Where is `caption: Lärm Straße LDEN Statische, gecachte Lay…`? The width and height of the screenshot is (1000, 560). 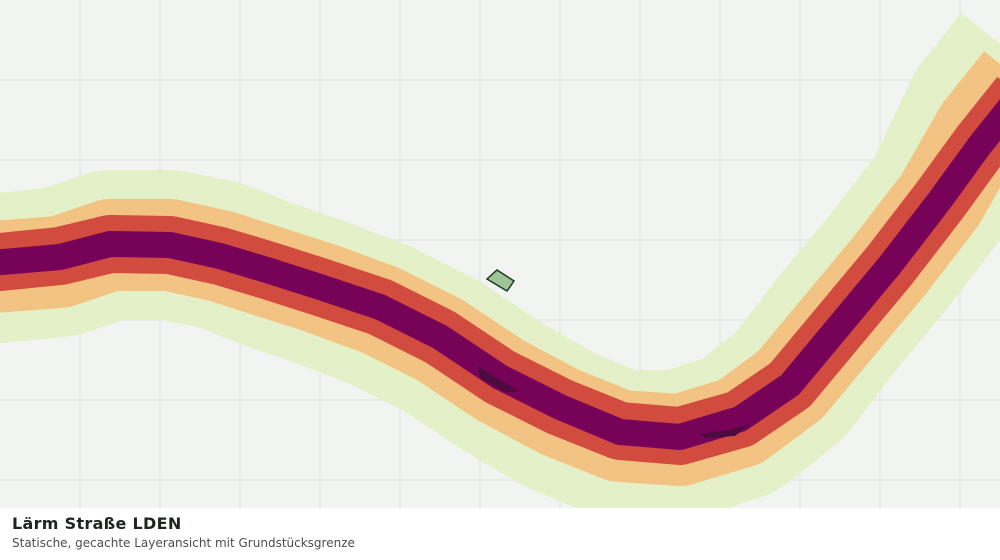 caption: Lärm Straße LDEN Statische, gecachte Lay… is located at coordinates (500, 534).